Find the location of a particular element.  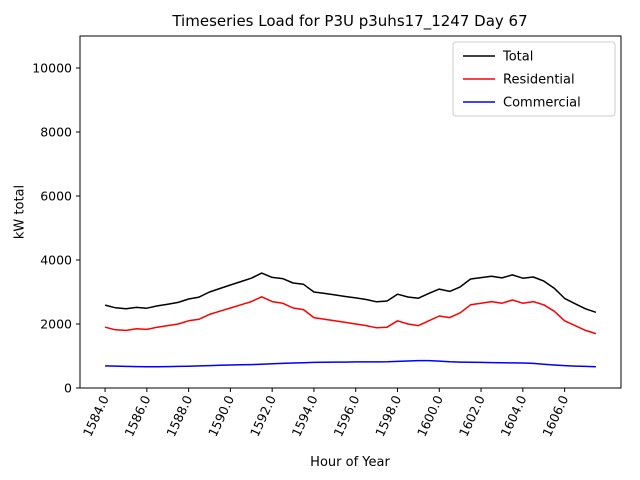

x-axis-label: Hour of Year is located at coordinates (350, 462).